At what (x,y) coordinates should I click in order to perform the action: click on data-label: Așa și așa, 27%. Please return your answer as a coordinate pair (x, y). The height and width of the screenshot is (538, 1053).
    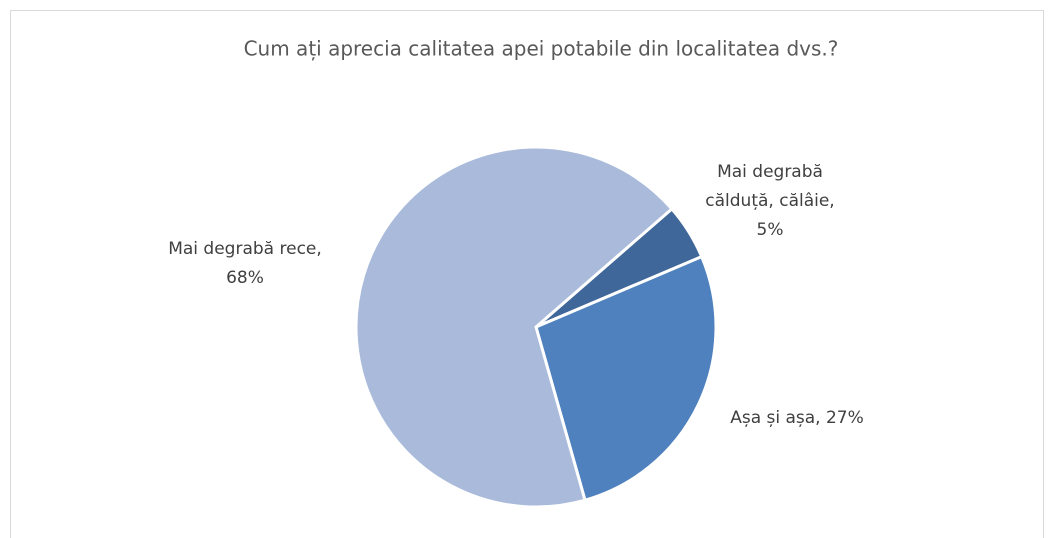
    Looking at the image, I should click on (797, 418).